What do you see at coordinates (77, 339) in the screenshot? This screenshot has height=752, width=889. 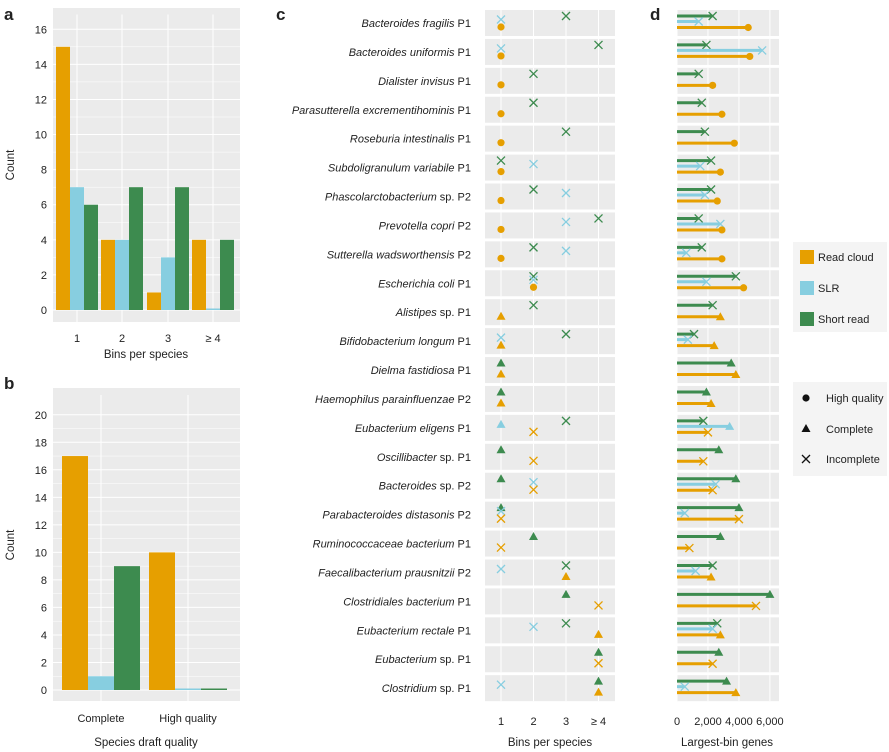 I see `a-xtick-label: 1` at bounding box center [77, 339].